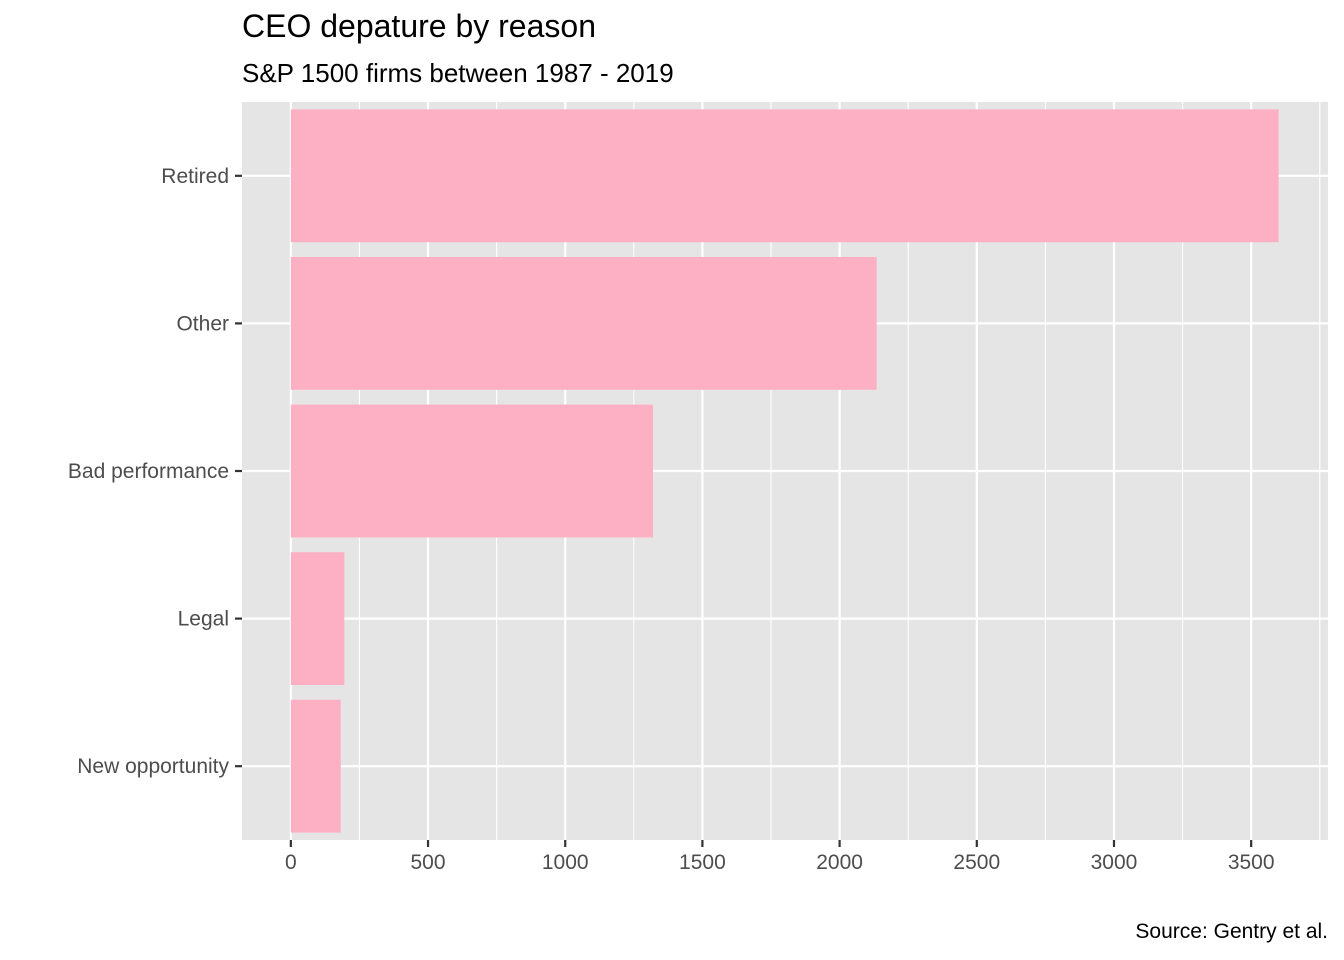  I want to click on x-tick-label: 0, so click(291, 862).